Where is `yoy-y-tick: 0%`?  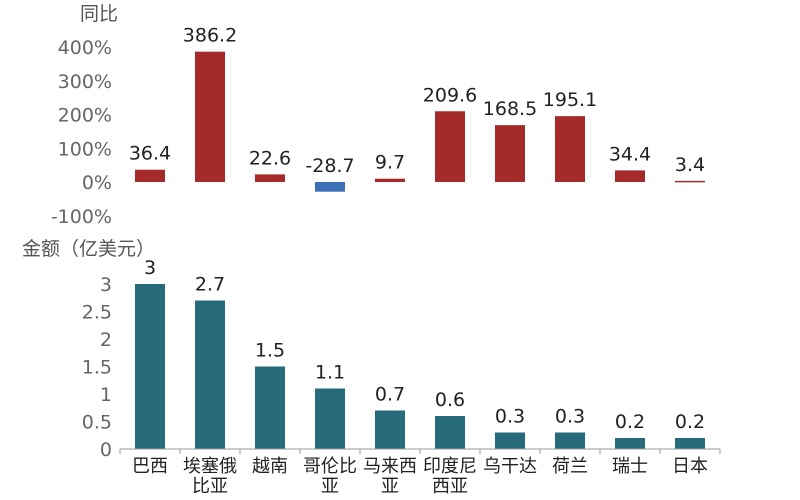 yoy-y-tick: 0% is located at coordinates (97, 183).